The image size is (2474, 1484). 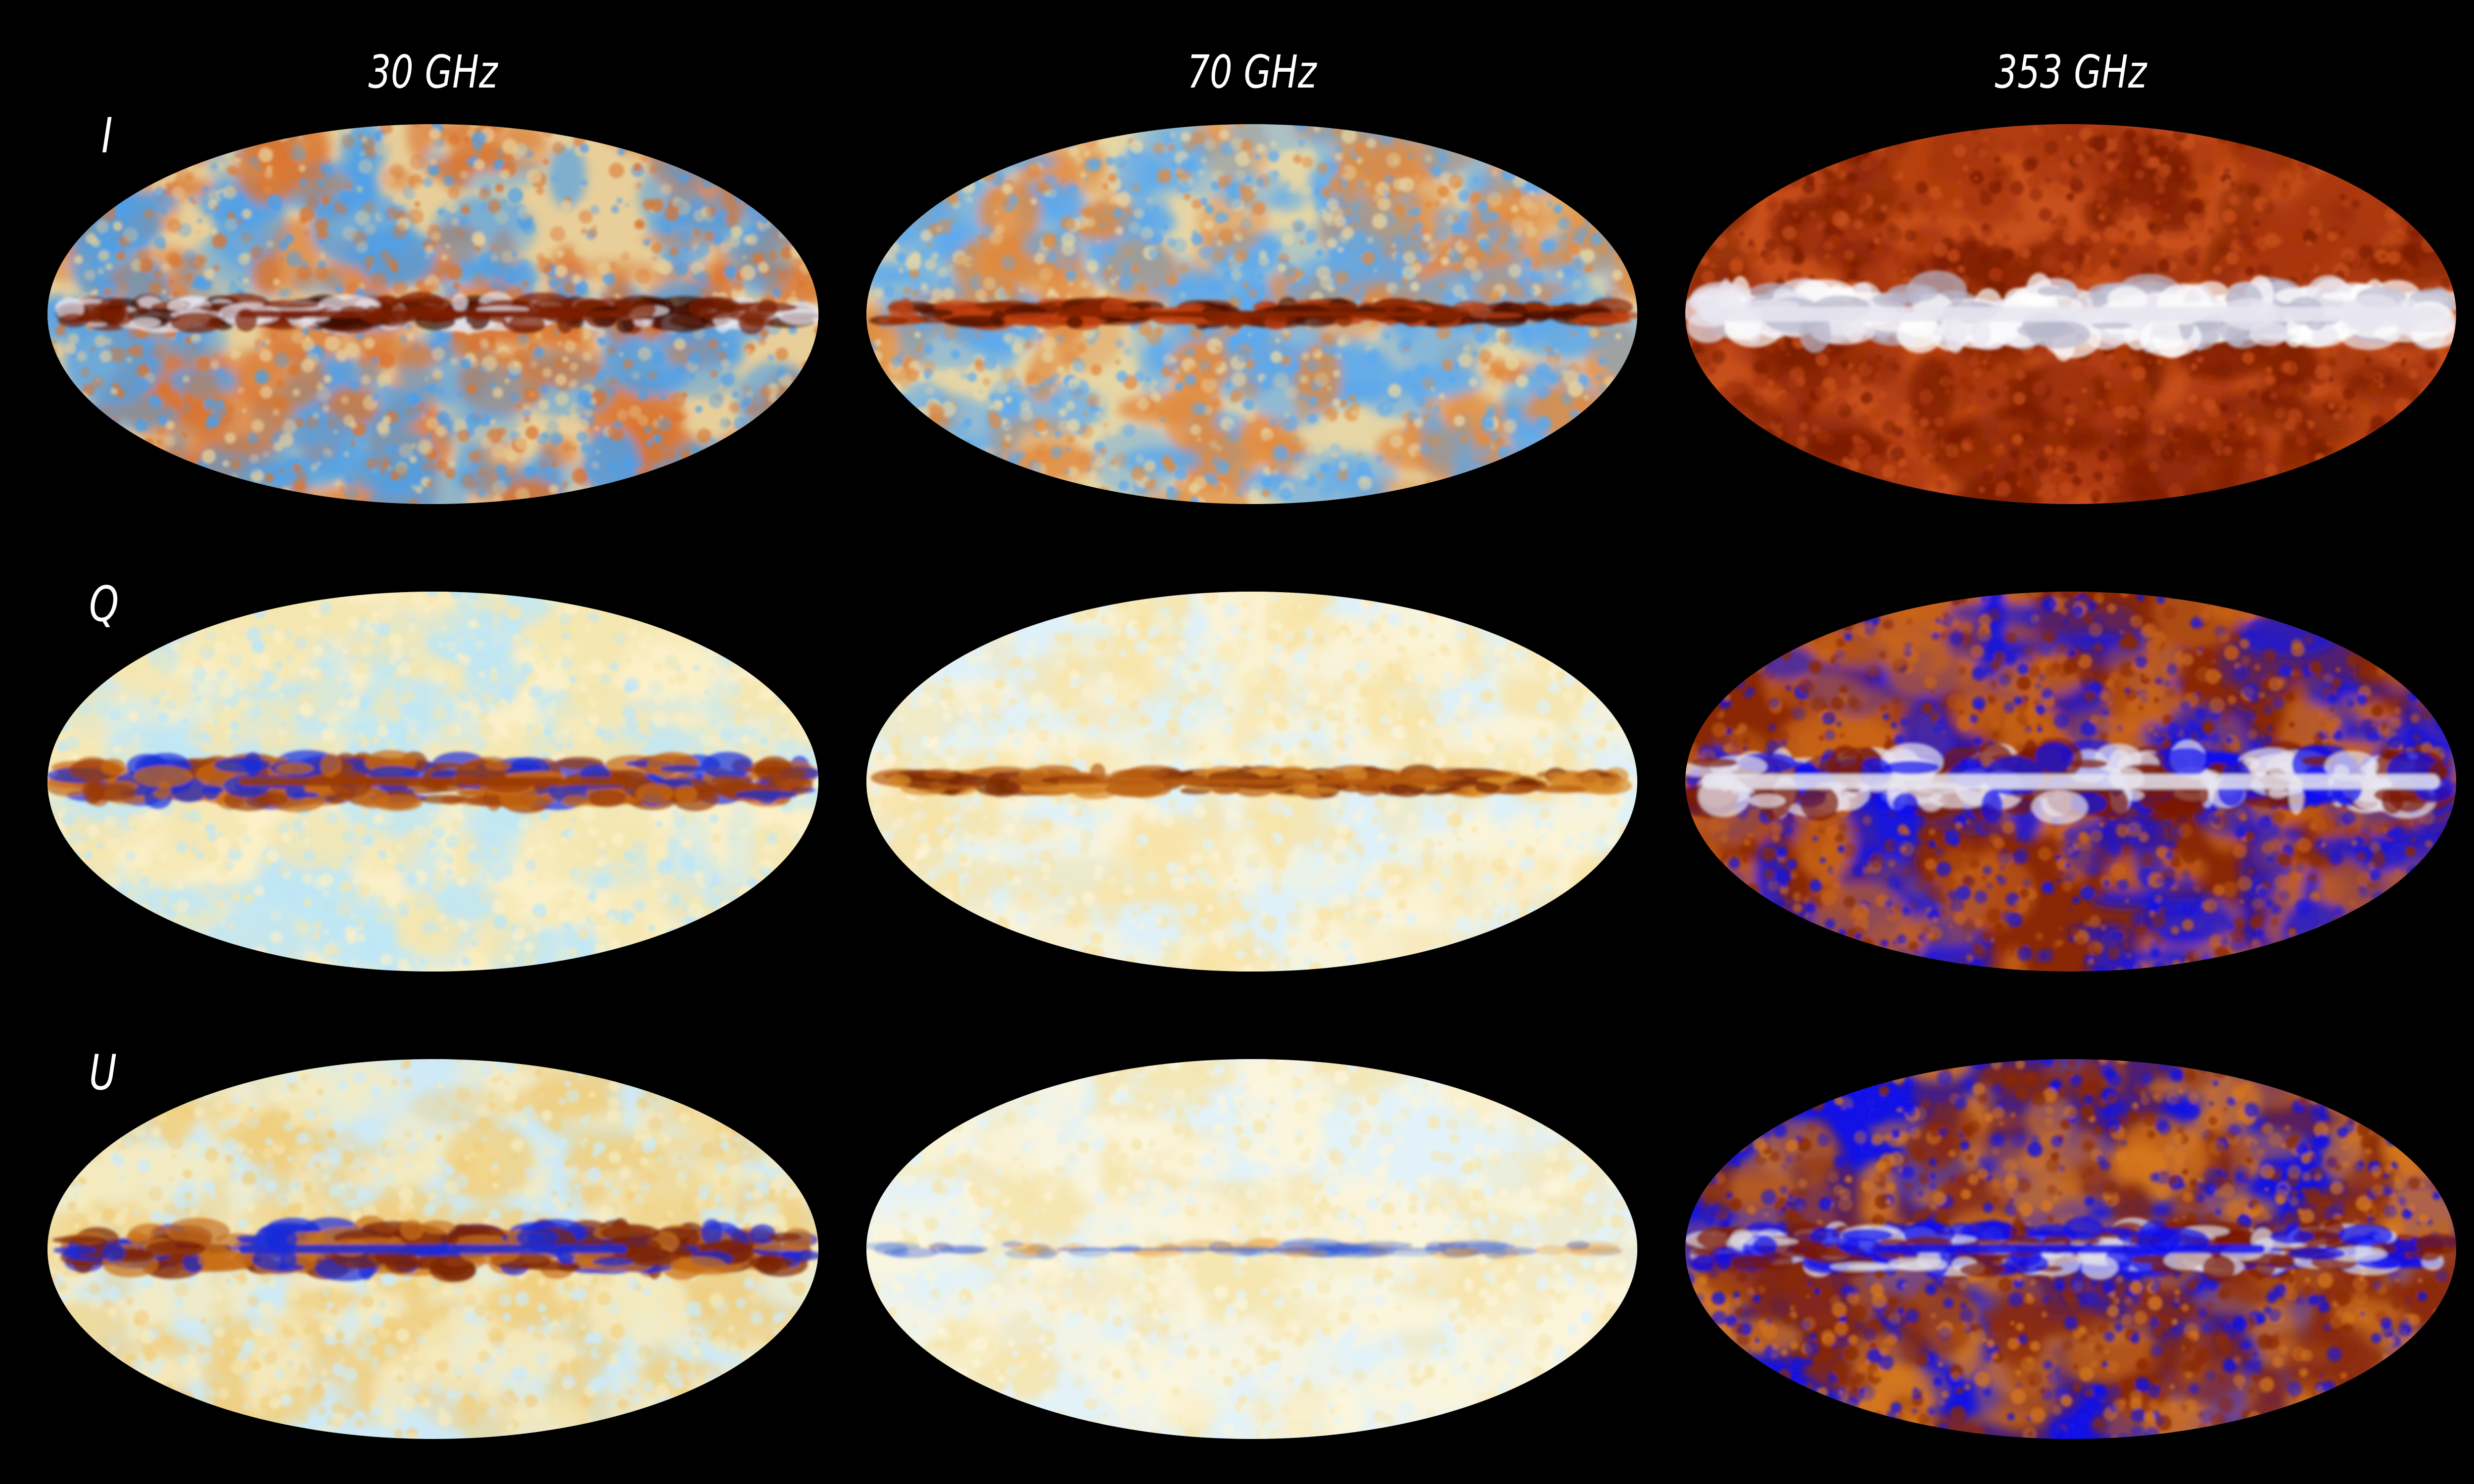 What do you see at coordinates (104, 604) in the screenshot?
I see `row-label-q: Q` at bounding box center [104, 604].